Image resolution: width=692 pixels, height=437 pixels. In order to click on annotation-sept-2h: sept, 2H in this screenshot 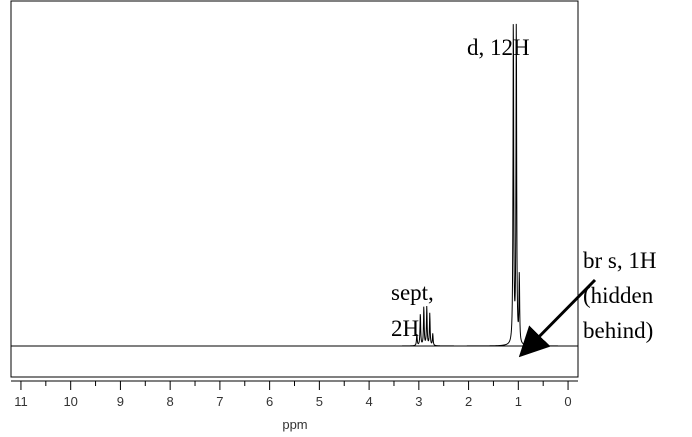, I will do `click(415, 310)`.